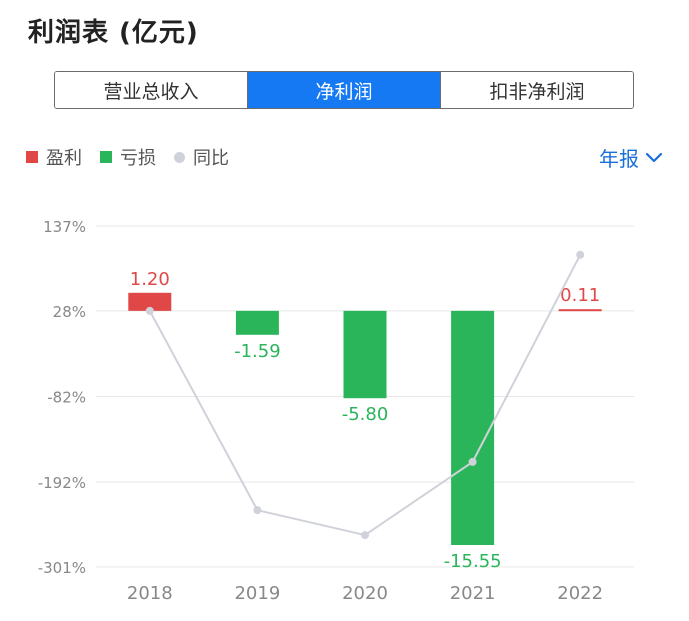 The image size is (689, 621). Describe the element at coordinates (211, 158) in the screenshot. I see `legend-yoy-label: 同比` at that location.